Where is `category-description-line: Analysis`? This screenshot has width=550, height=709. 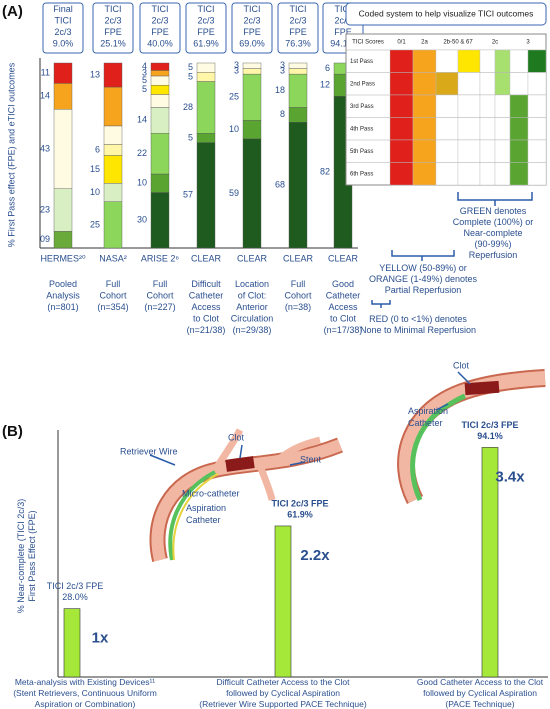 category-description-line: Analysis is located at coordinates (63, 296).